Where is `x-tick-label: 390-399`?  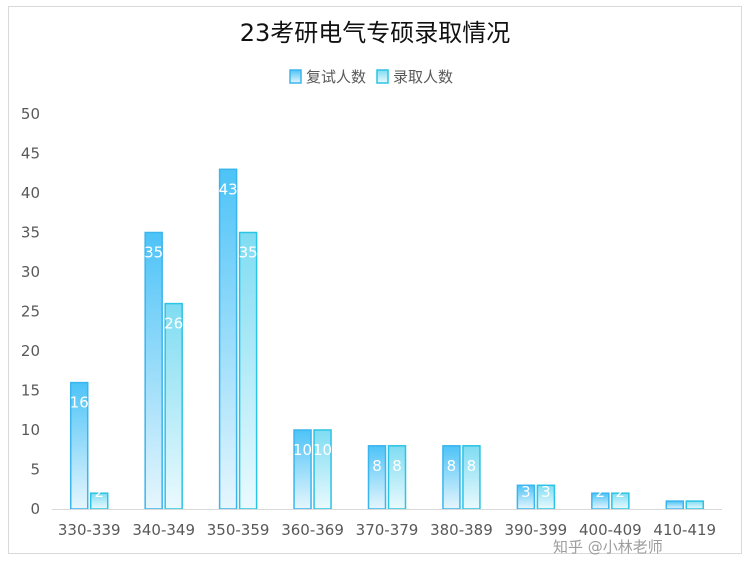 x-tick-label: 390-399 is located at coordinates (536, 530).